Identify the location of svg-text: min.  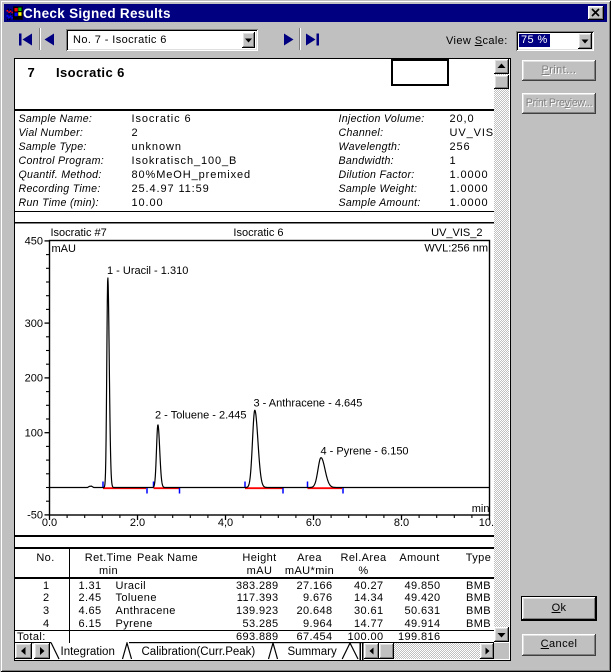
(481, 509).